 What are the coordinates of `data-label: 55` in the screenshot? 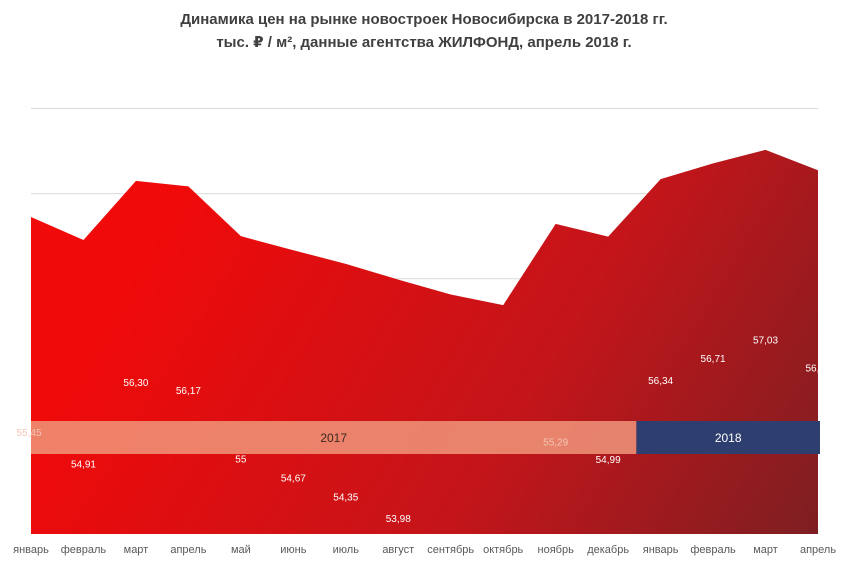 It's located at (241, 459).